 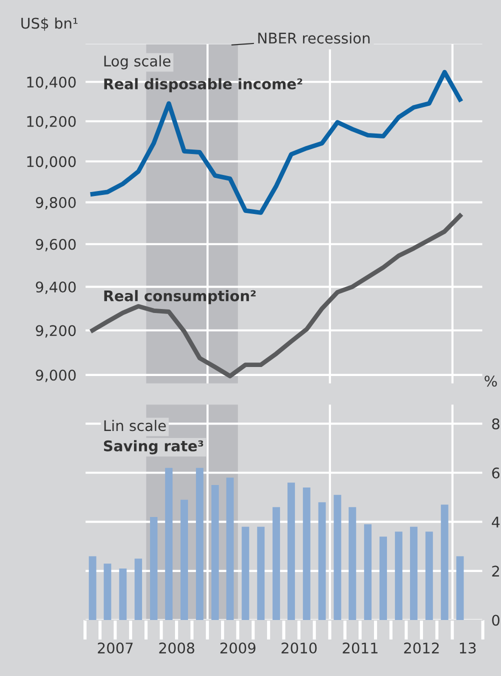 I want to click on y2-tick-label: 4, so click(x=496, y=522).